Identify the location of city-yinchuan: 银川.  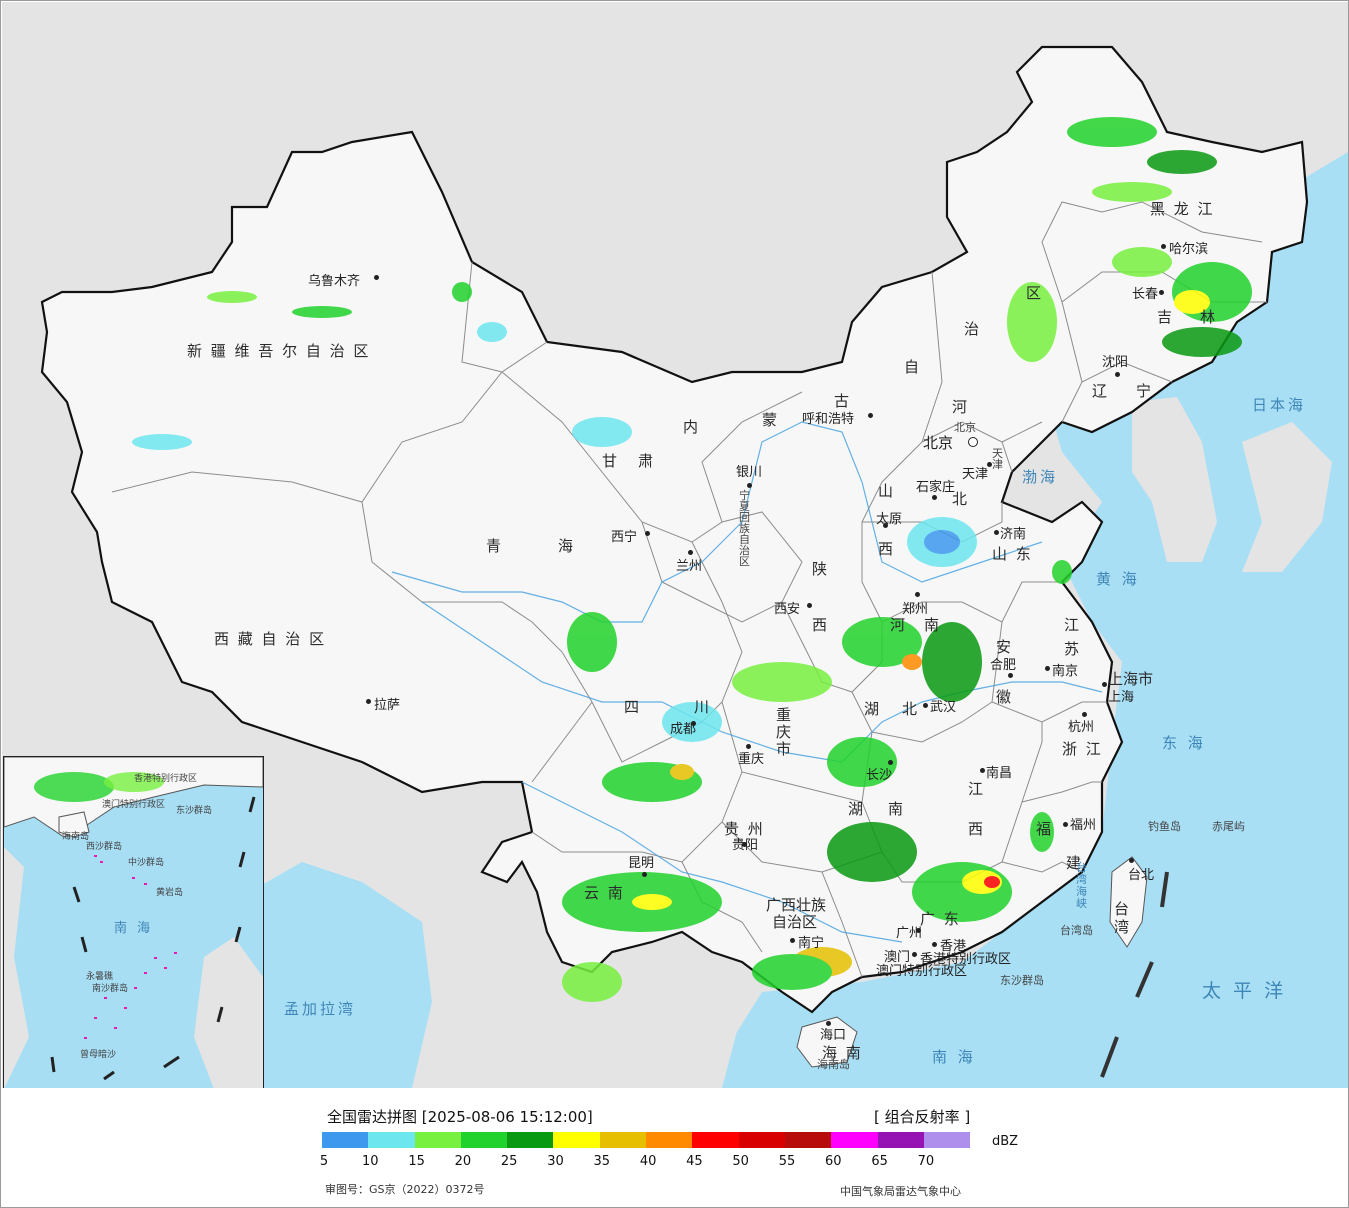
(749, 472).